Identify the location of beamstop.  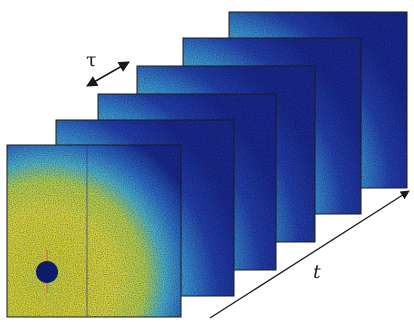
(47, 272).